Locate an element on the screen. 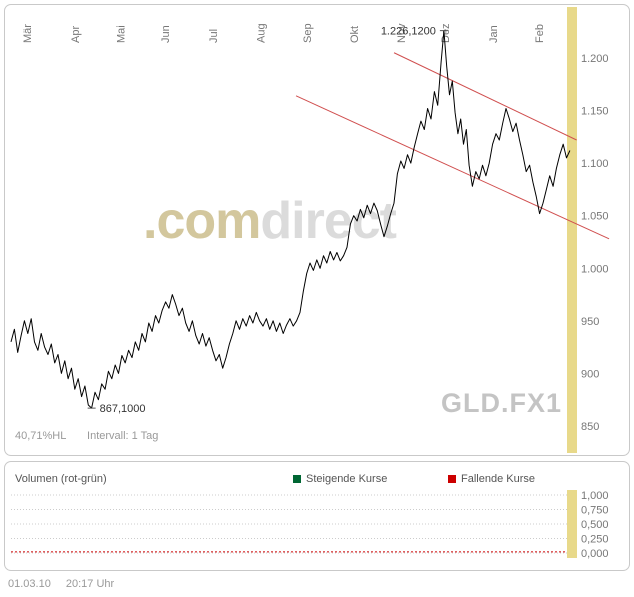  rising-courses-swatch-icon is located at coordinates (297, 479).